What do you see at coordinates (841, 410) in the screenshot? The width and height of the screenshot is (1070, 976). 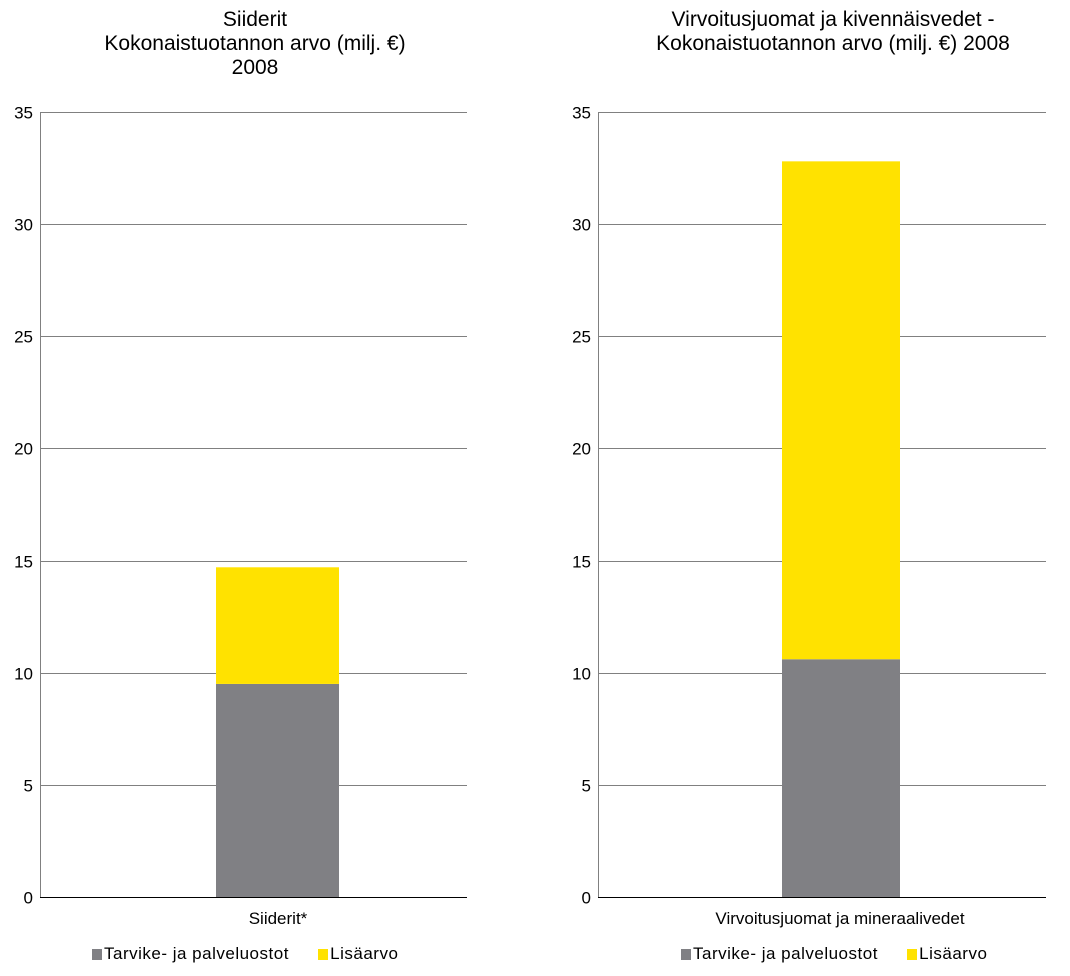 I see `chart-2-bar-lisaarvo` at bounding box center [841, 410].